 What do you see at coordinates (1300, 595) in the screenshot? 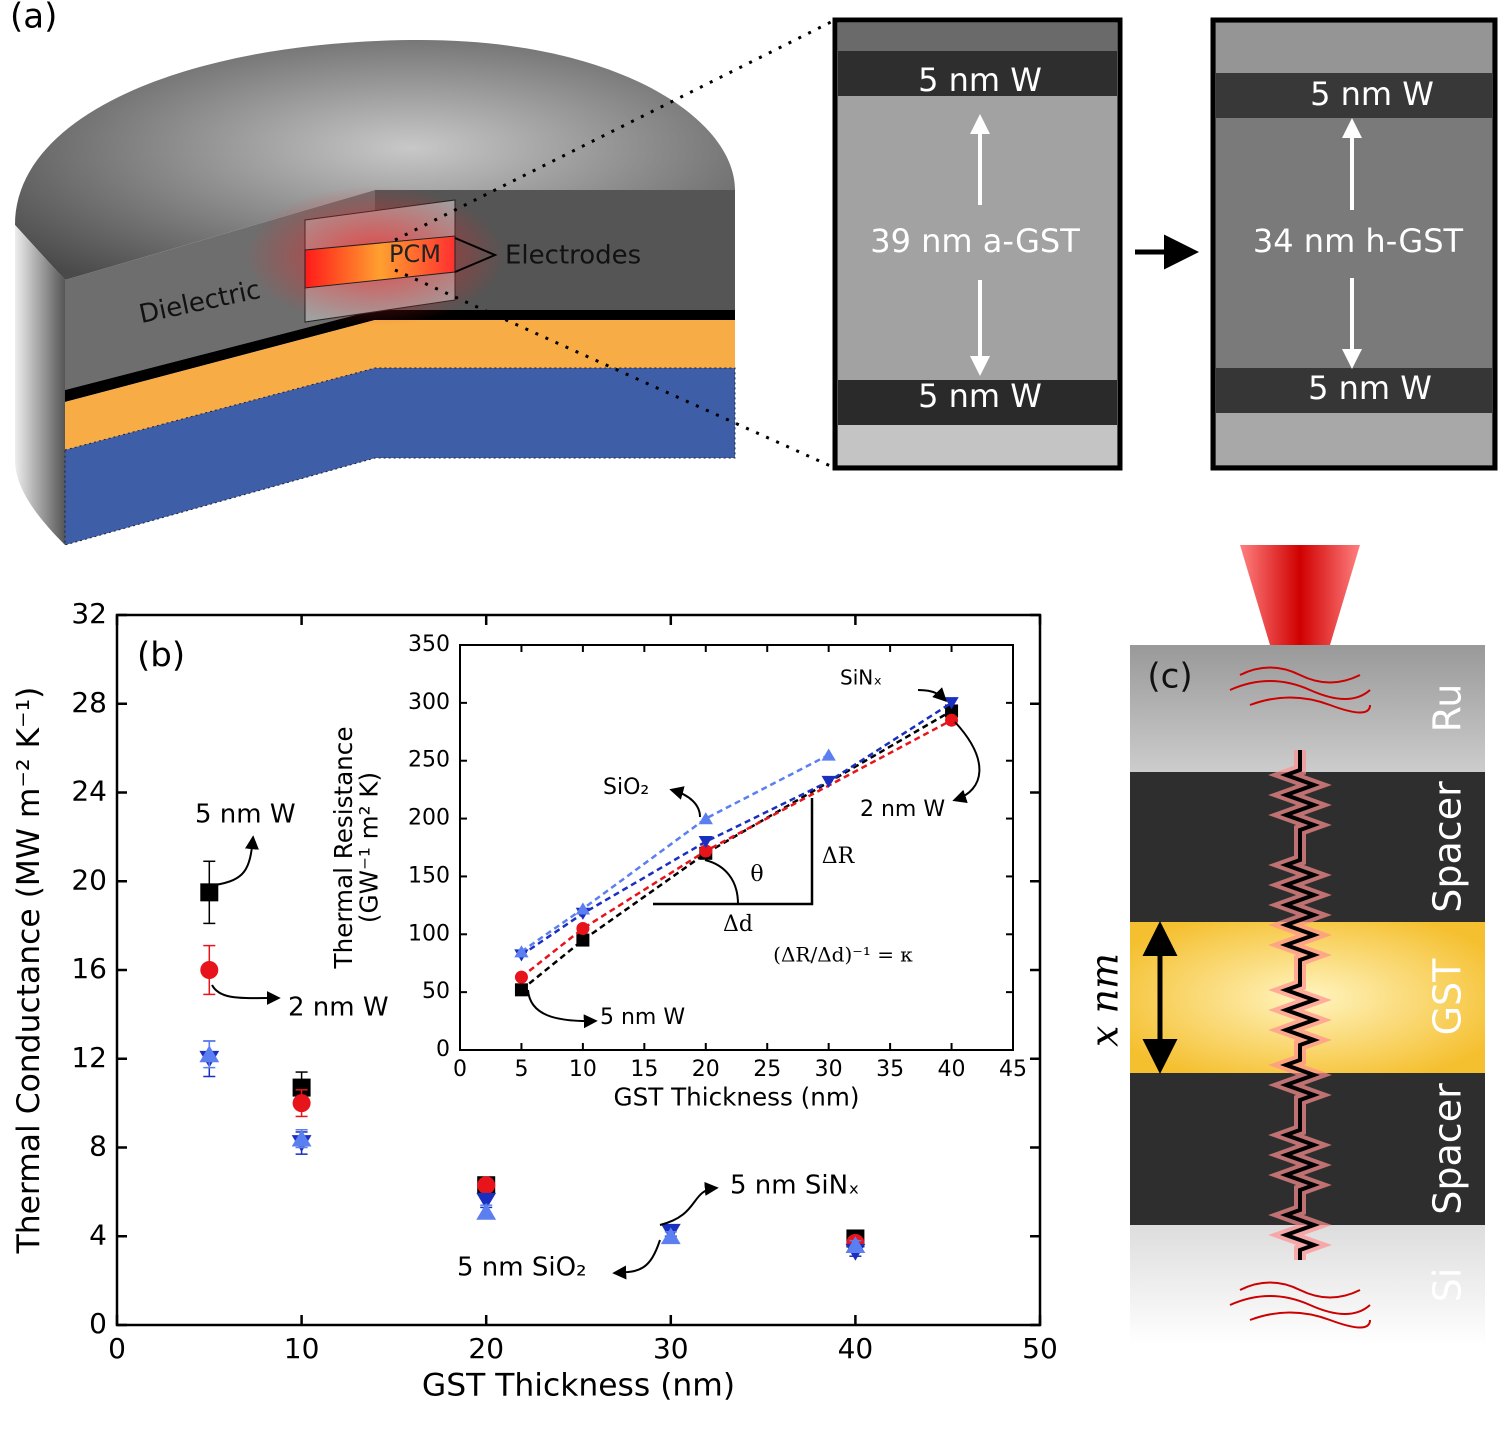
I see `laser` at bounding box center [1300, 595].